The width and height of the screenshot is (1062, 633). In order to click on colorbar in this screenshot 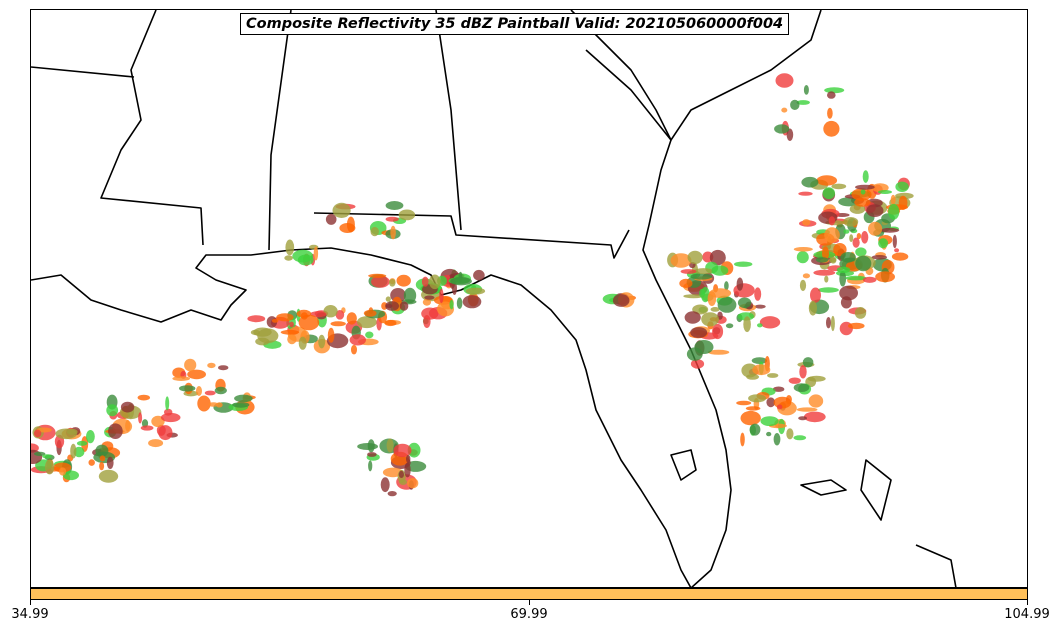, I will do `click(529, 594)`.